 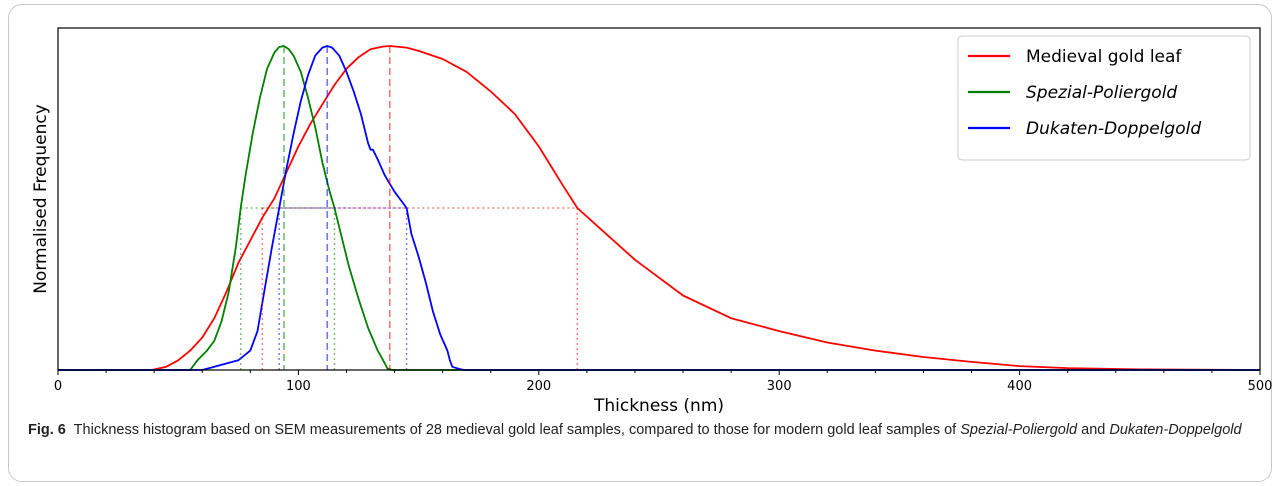 I want to click on caption-italic-term: Dukaten-Doppelgold, so click(x=1175, y=430).